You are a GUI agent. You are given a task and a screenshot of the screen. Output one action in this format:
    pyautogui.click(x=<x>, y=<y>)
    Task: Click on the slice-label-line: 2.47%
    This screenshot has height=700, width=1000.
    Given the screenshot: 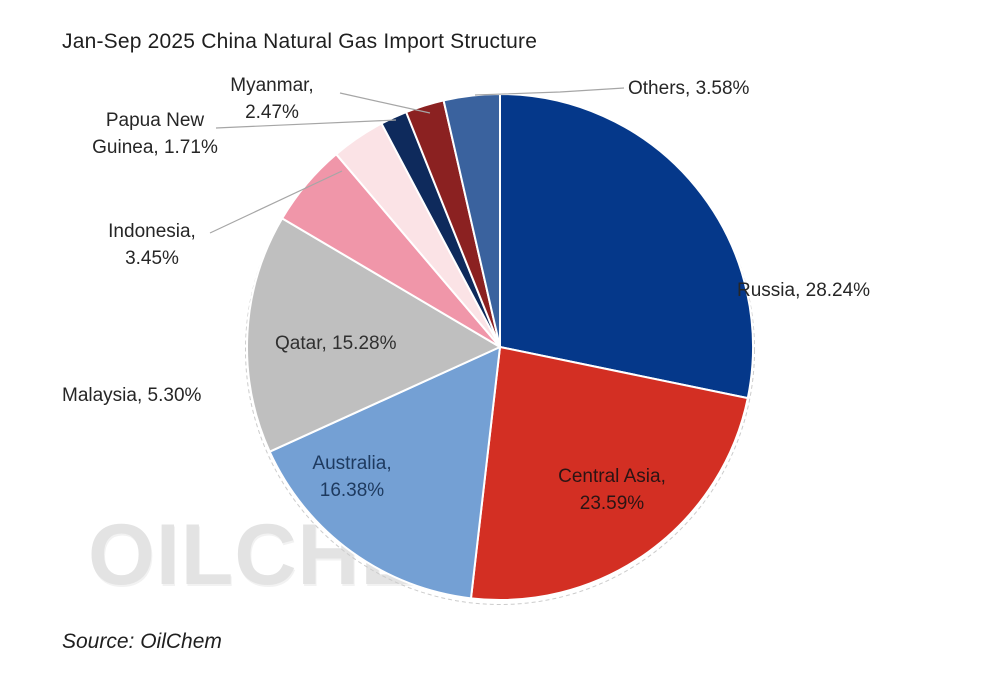 What is the action you would take?
    pyautogui.click(x=272, y=112)
    